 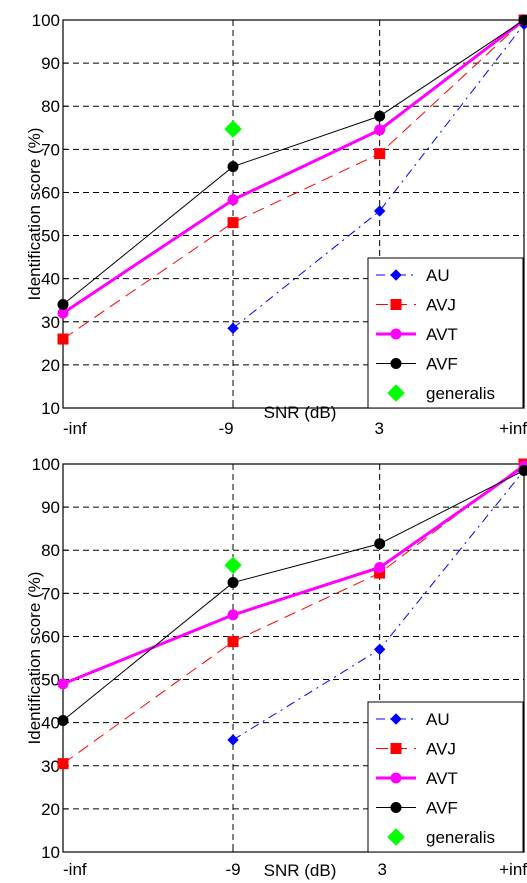 I want to click on series-generalis, so click(x=233, y=129).